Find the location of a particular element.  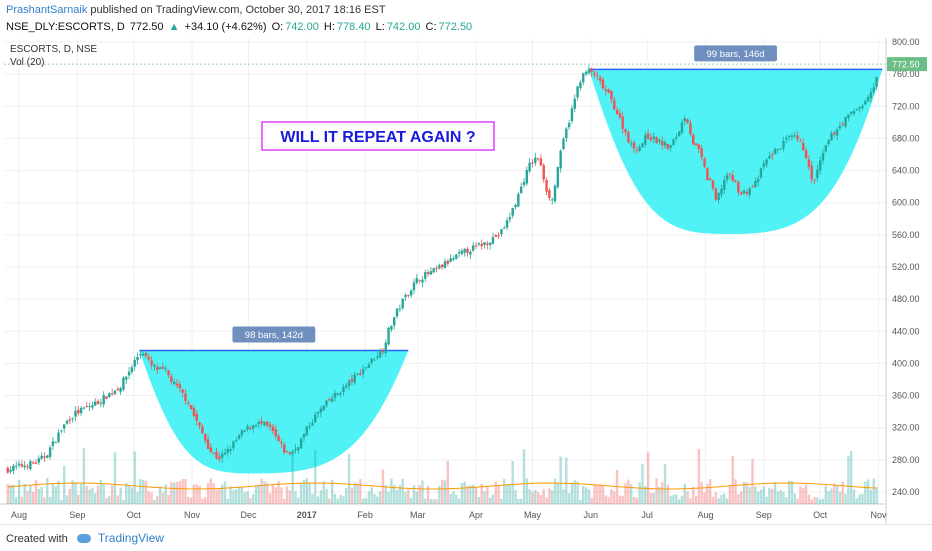

tradingview-brand-link: TradingView is located at coordinates (130, 538).